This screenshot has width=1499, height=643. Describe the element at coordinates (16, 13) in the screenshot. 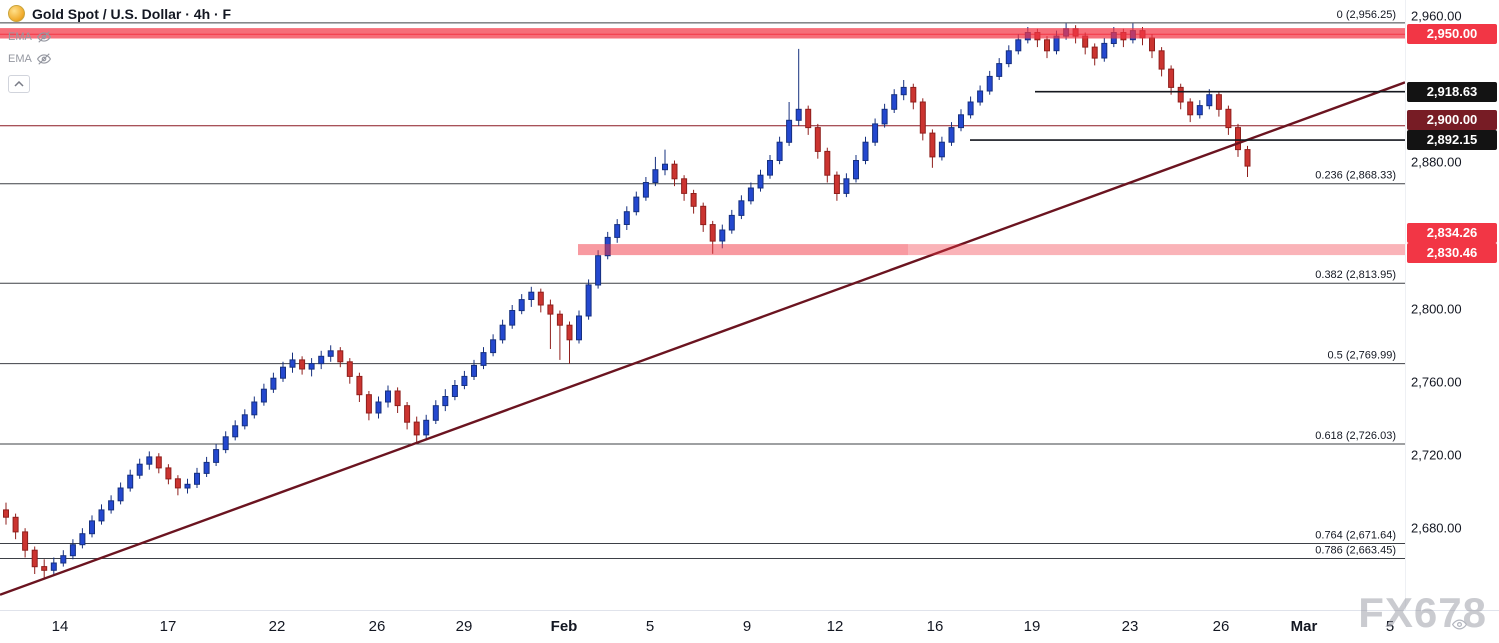

I see `gold-symbol-icon` at that location.